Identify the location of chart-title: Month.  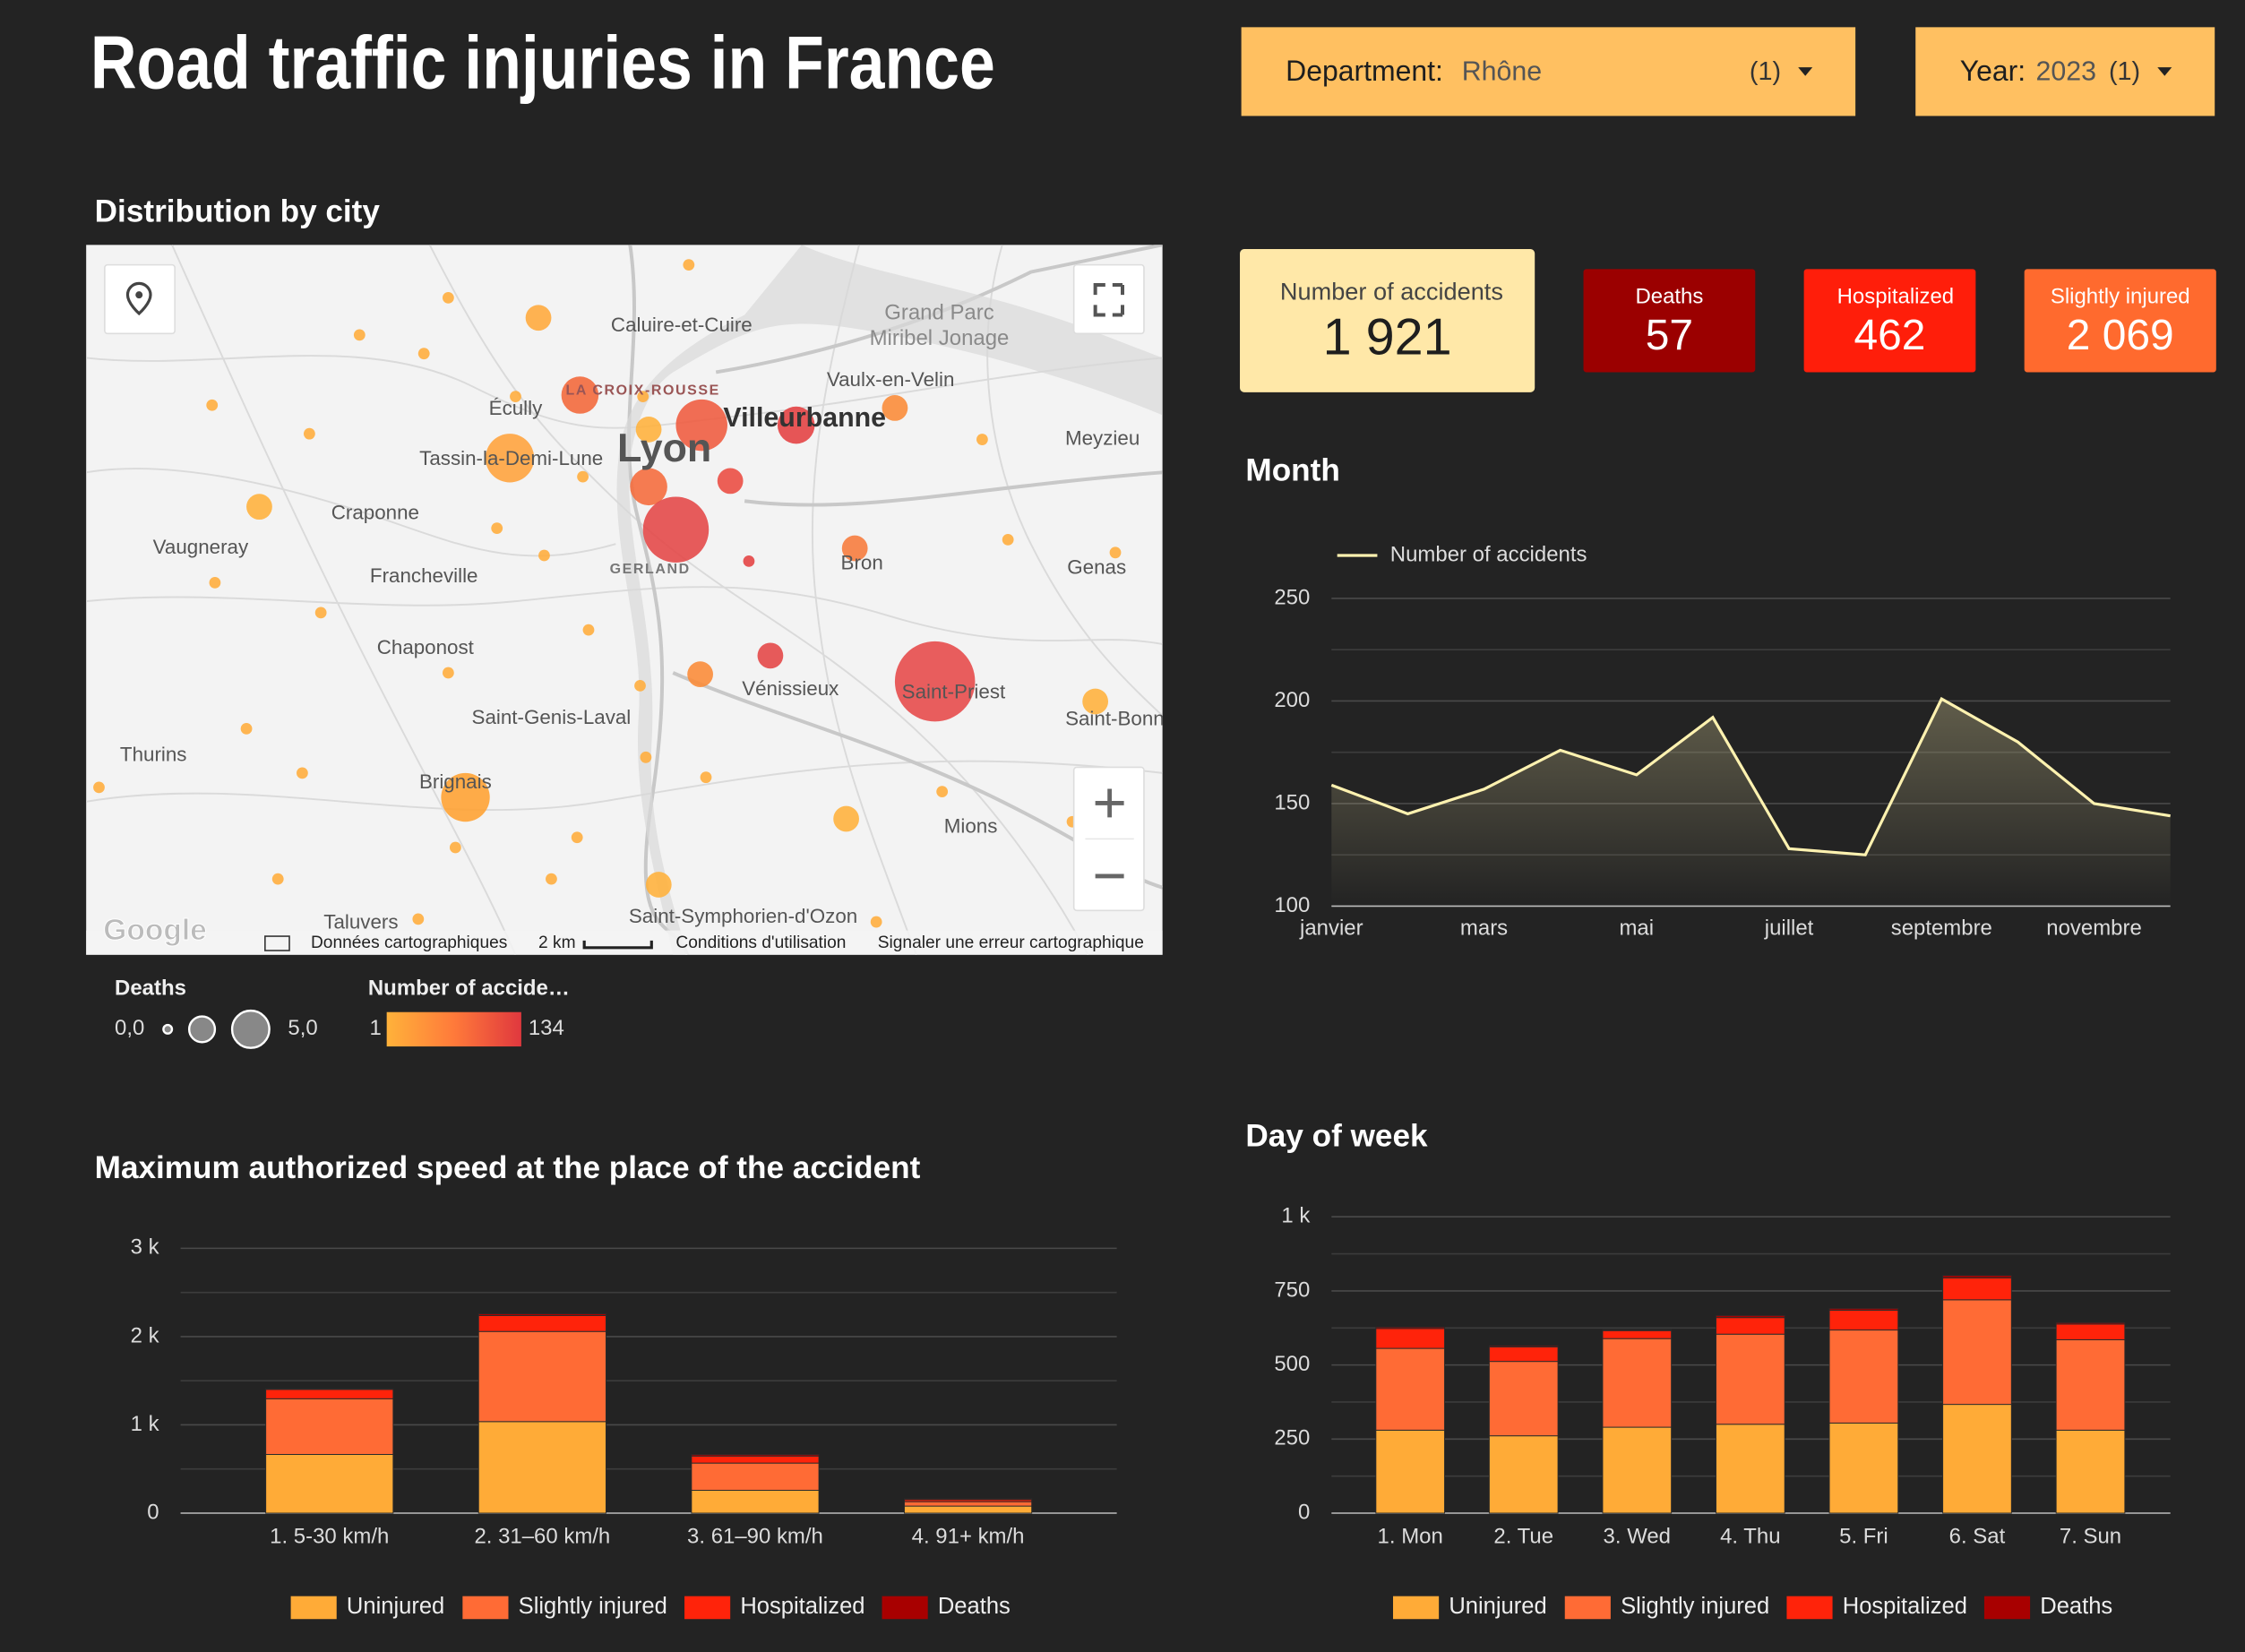
(1292, 471).